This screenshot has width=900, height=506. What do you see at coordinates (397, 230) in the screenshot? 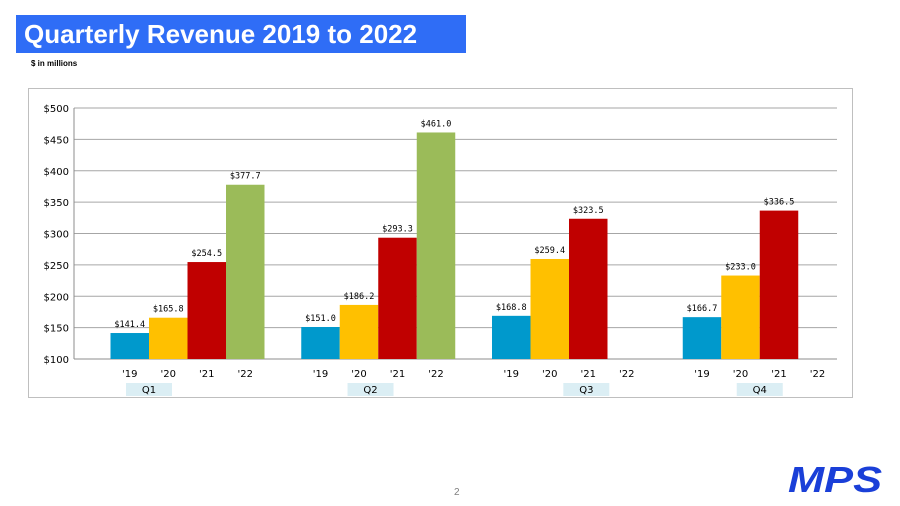
I see `data-label: $293.3` at bounding box center [397, 230].